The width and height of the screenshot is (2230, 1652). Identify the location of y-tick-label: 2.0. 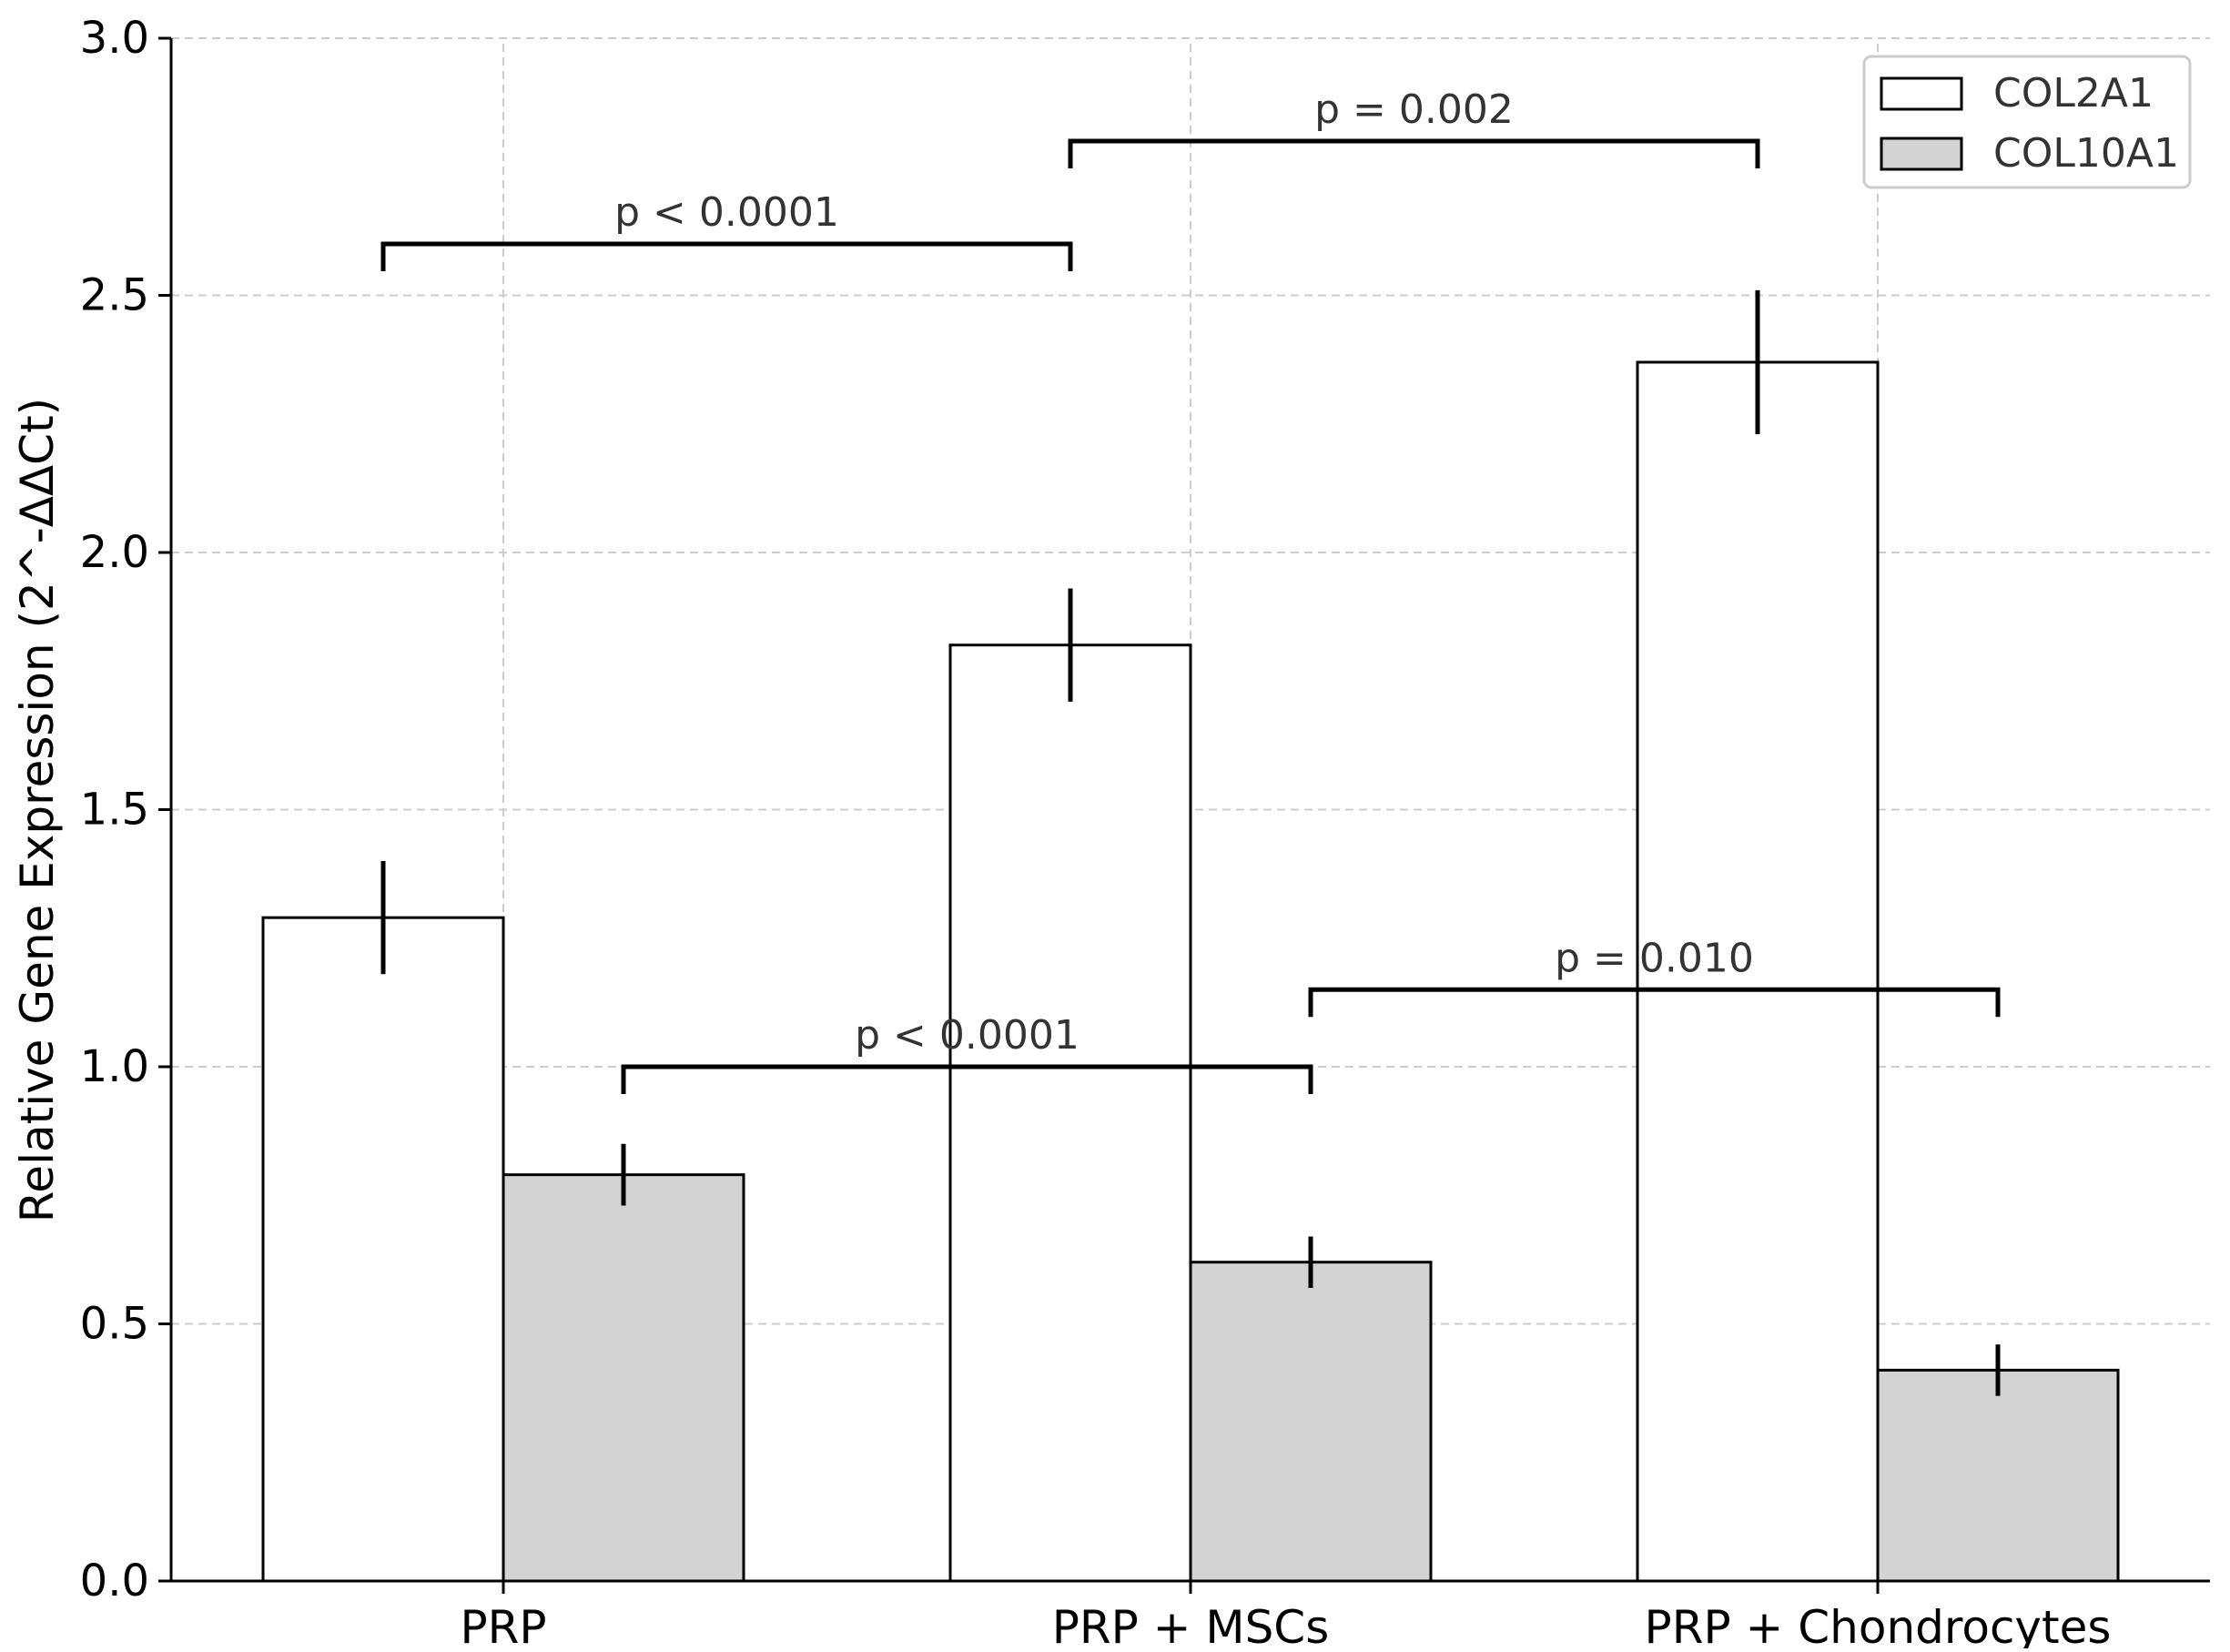
(115, 553).